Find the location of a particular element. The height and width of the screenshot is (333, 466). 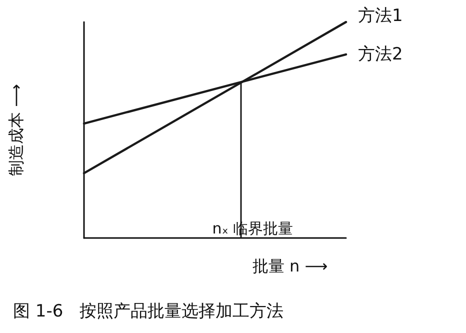

text: 图 1-6 按照产品批量选择加工方法 is located at coordinates (148, 312).